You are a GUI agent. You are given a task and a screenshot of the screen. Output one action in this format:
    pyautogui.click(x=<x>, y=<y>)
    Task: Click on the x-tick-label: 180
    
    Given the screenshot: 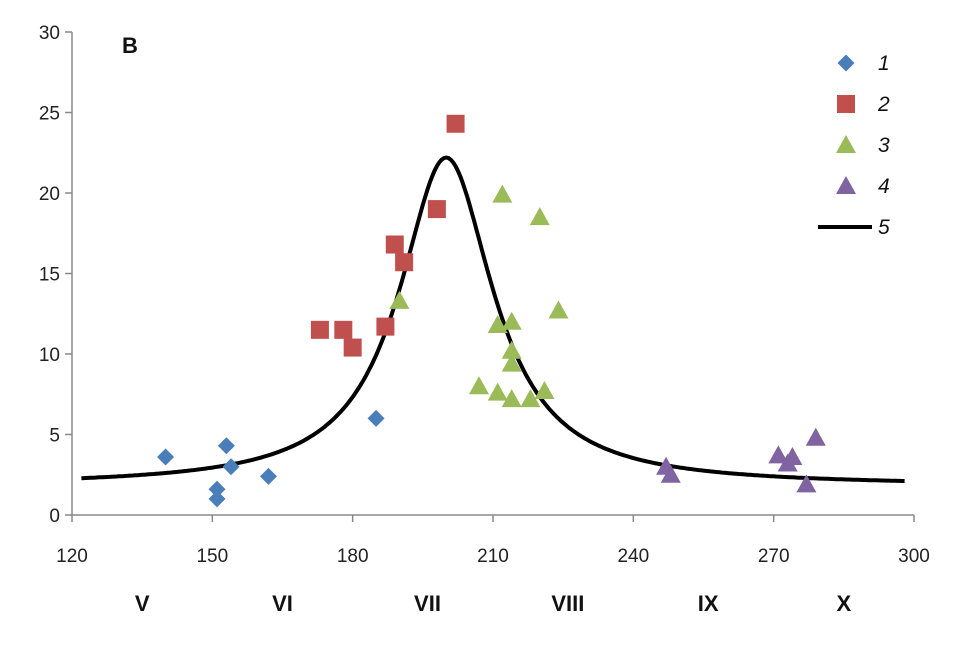 What is the action you would take?
    pyautogui.click(x=353, y=556)
    